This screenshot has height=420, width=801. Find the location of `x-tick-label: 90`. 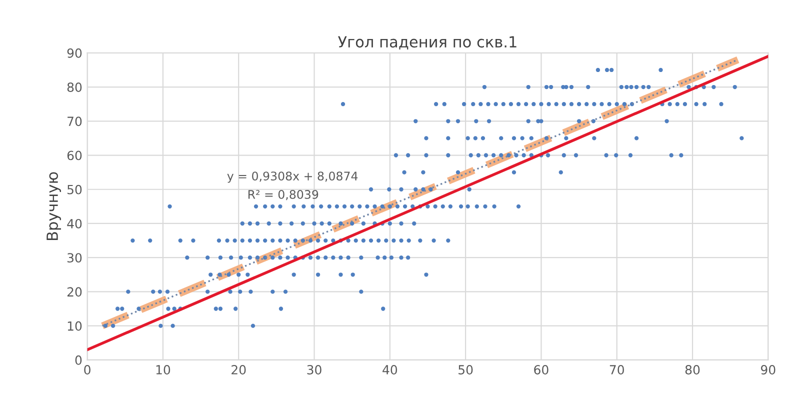

x-tick-label: 90 is located at coordinates (768, 369).